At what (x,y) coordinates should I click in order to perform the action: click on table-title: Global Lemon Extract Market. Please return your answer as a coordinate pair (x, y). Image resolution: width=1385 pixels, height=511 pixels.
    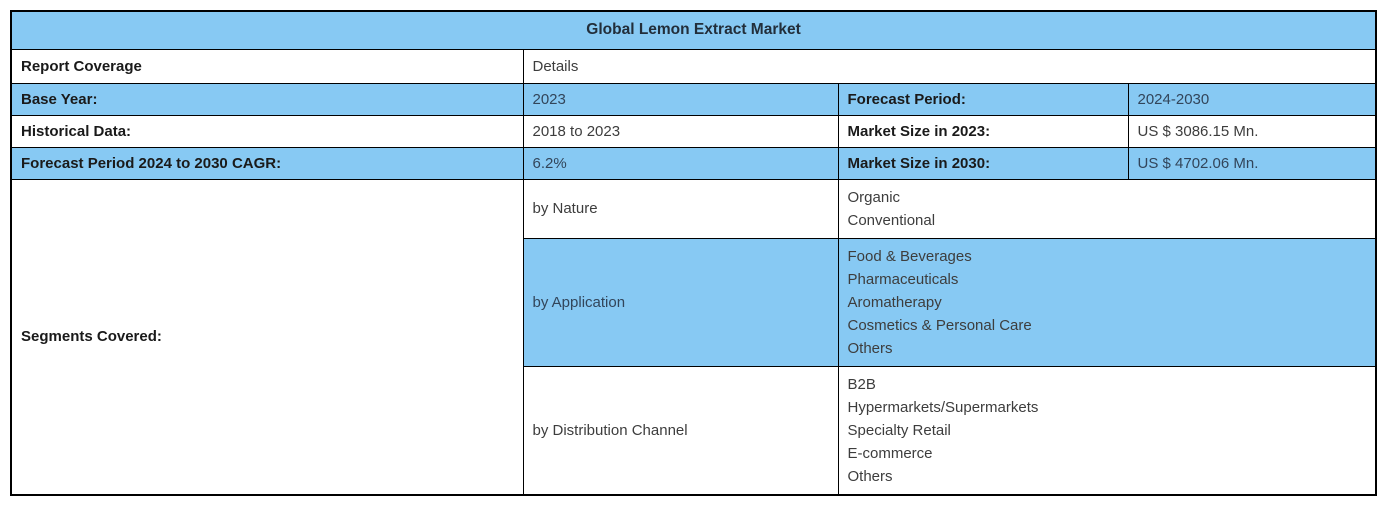
    Looking at the image, I should click on (693, 30).